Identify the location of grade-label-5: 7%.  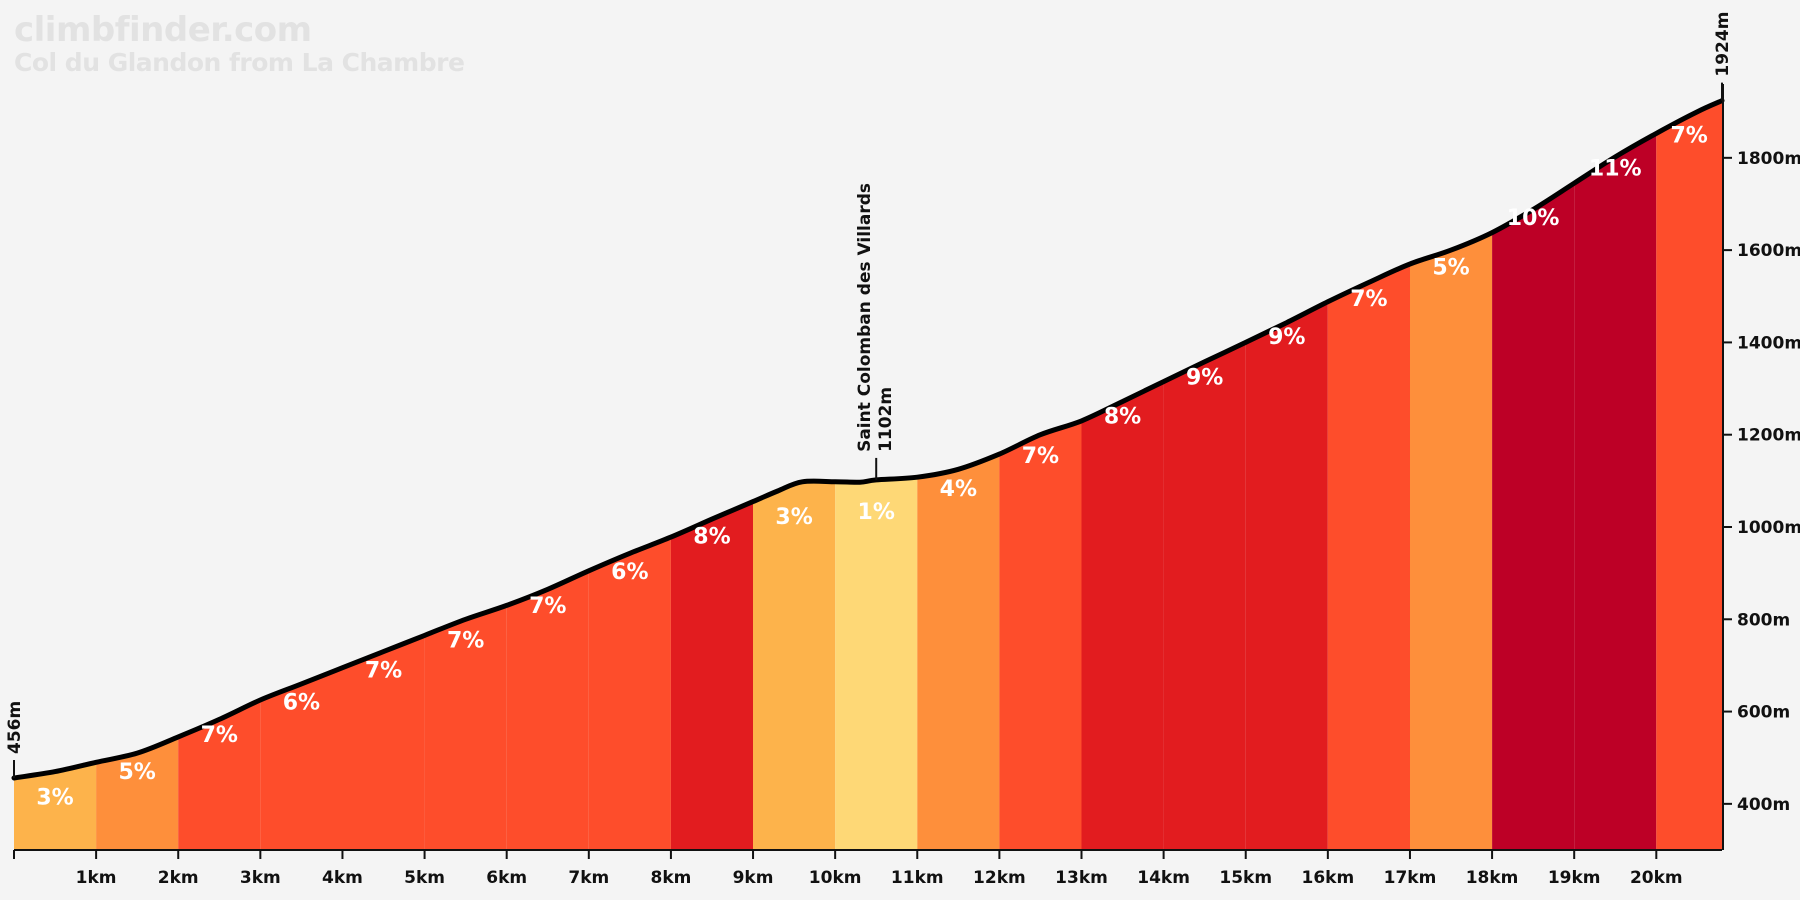
(383, 670).